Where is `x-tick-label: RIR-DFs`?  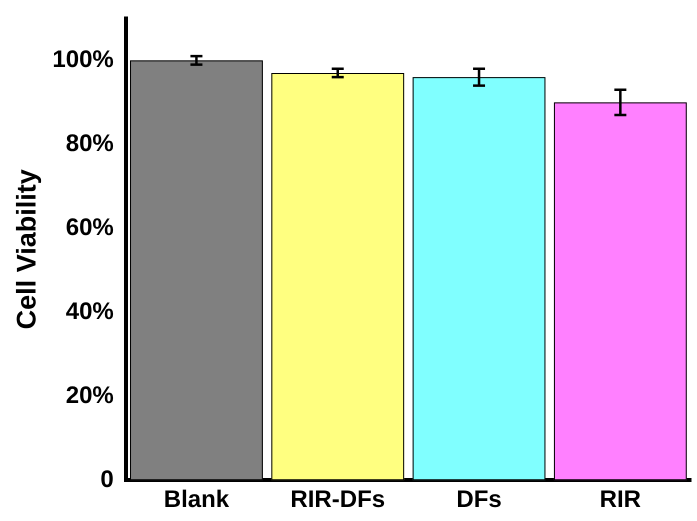 x-tick-label: RIR-DFs is located at coordinates (338, 500).